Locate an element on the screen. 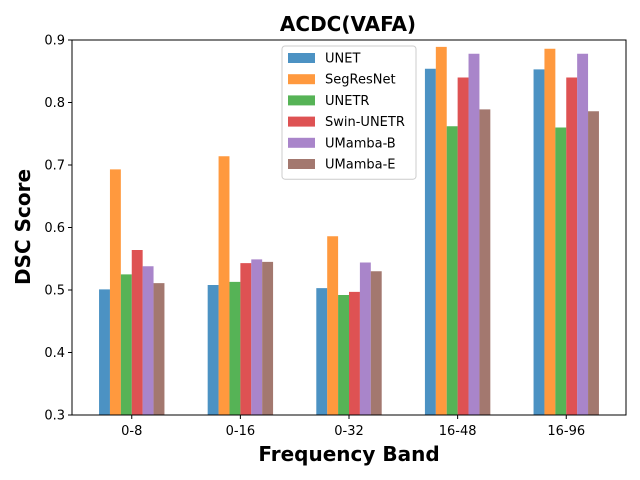 The image size is (640, 480). legend-box is located at coordinates (349, 112).